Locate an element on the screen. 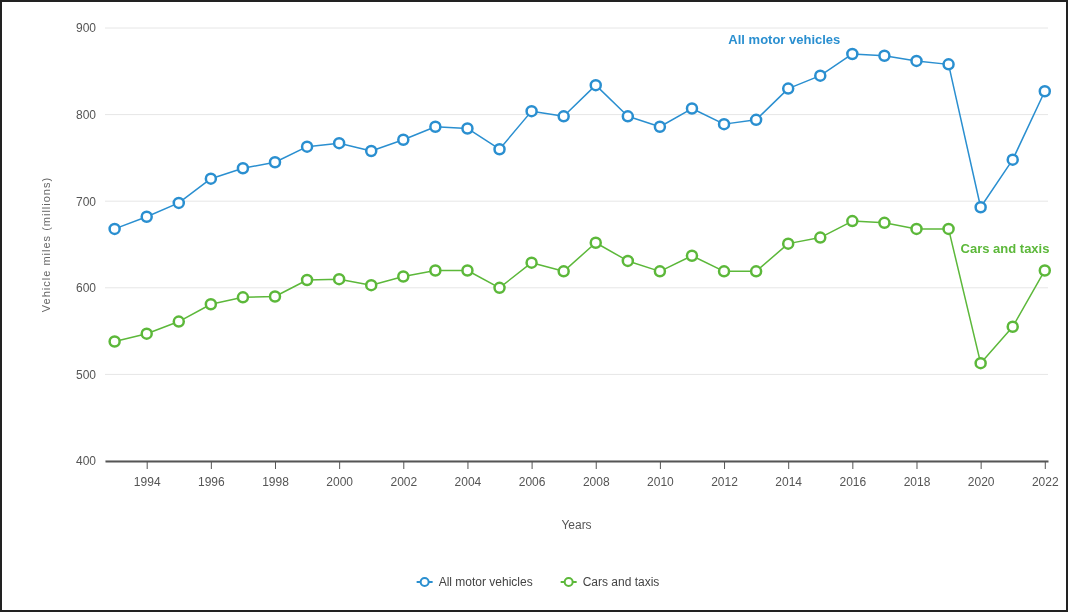 The width and height of the screenshot is (1068, 612). x-tick-label: 2000 is located at coordinates (340, 482).